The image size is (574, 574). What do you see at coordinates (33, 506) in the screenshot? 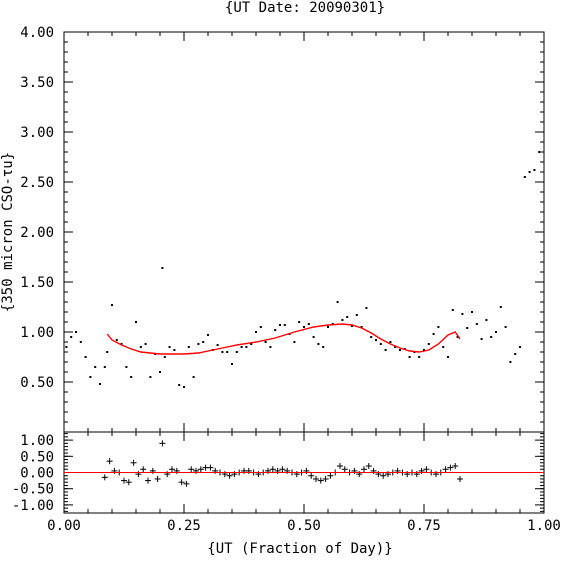
I see `residual-ytick-label: -1.00` at bounding box center [33, 506].